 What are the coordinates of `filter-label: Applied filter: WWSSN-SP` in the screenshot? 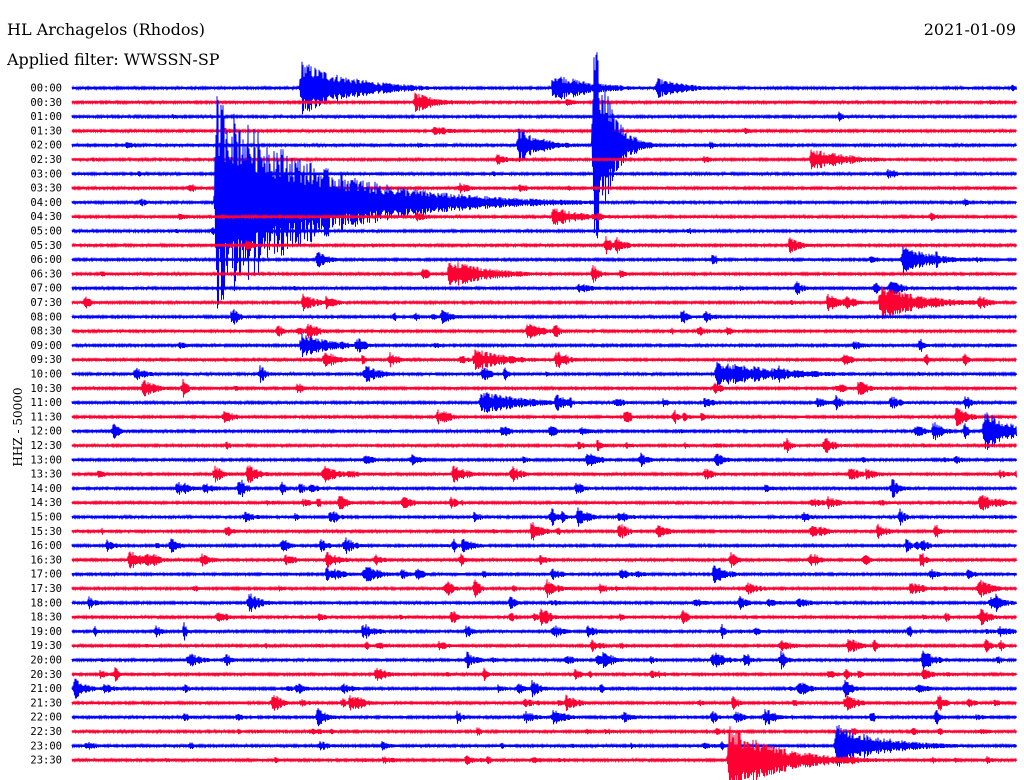 It's located at (113, 59).